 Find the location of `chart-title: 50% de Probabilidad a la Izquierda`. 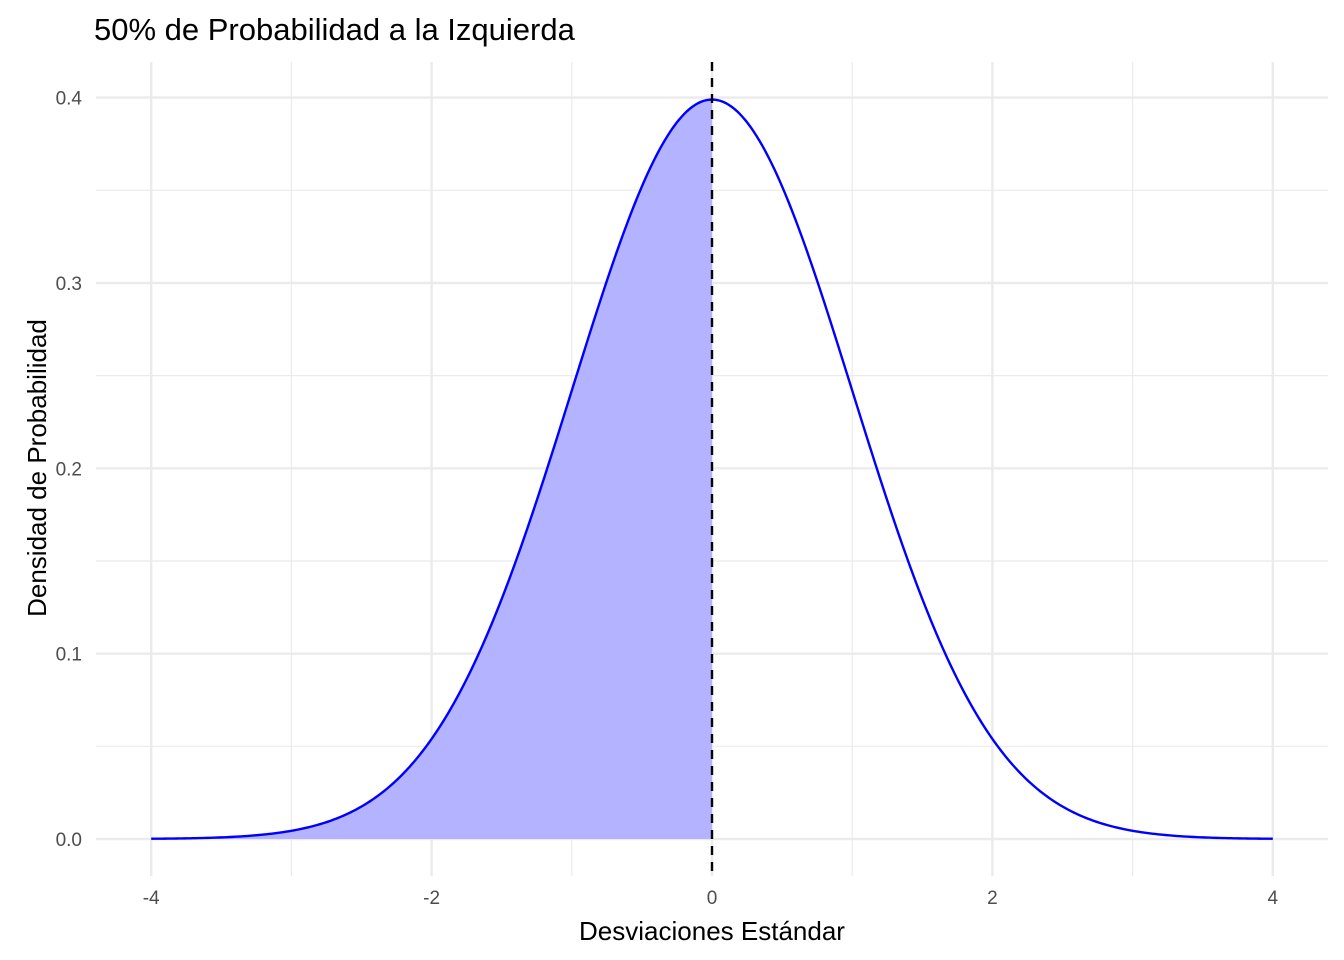

chart-title: 50% de Probabilidad a la Izquierda is located at coordinates (335, 29).